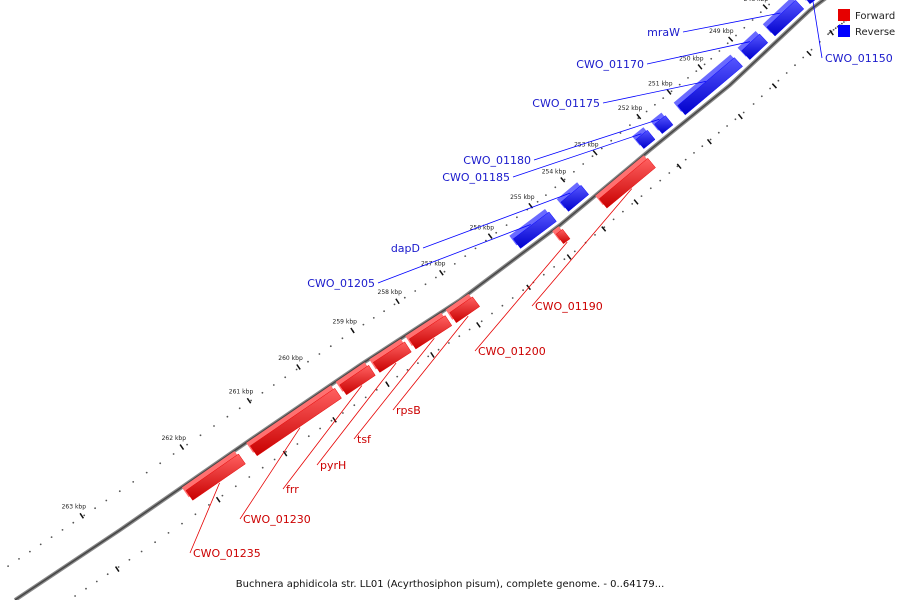 The image size is (900, 600). Describe the element at coordinates (290, 358) in the screenshot. I see `kbp-tick-label: 260 kbp` at that location.